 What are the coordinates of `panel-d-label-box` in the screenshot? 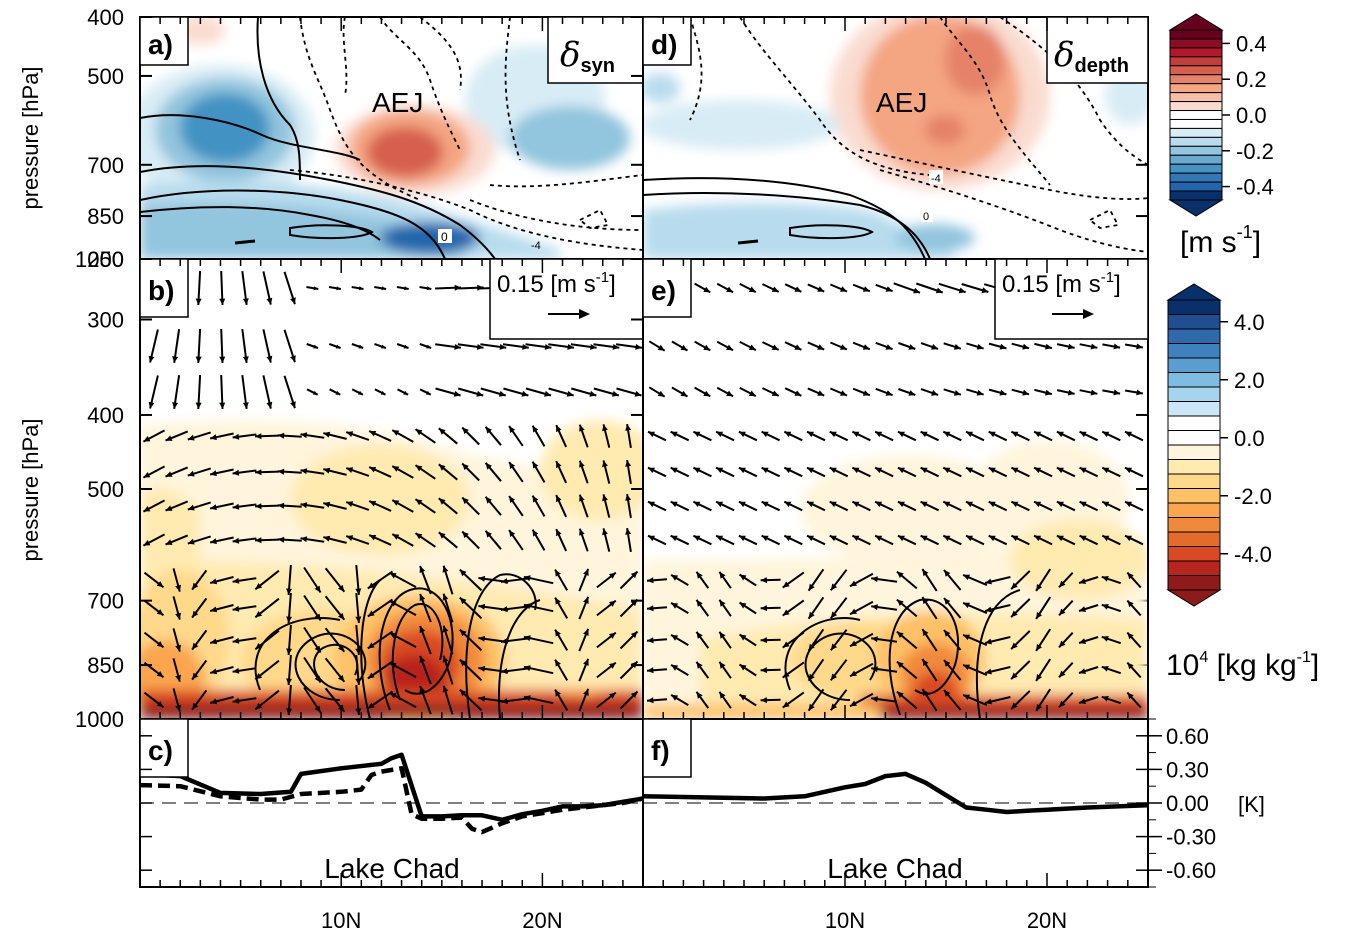 It's located at (667, 41).